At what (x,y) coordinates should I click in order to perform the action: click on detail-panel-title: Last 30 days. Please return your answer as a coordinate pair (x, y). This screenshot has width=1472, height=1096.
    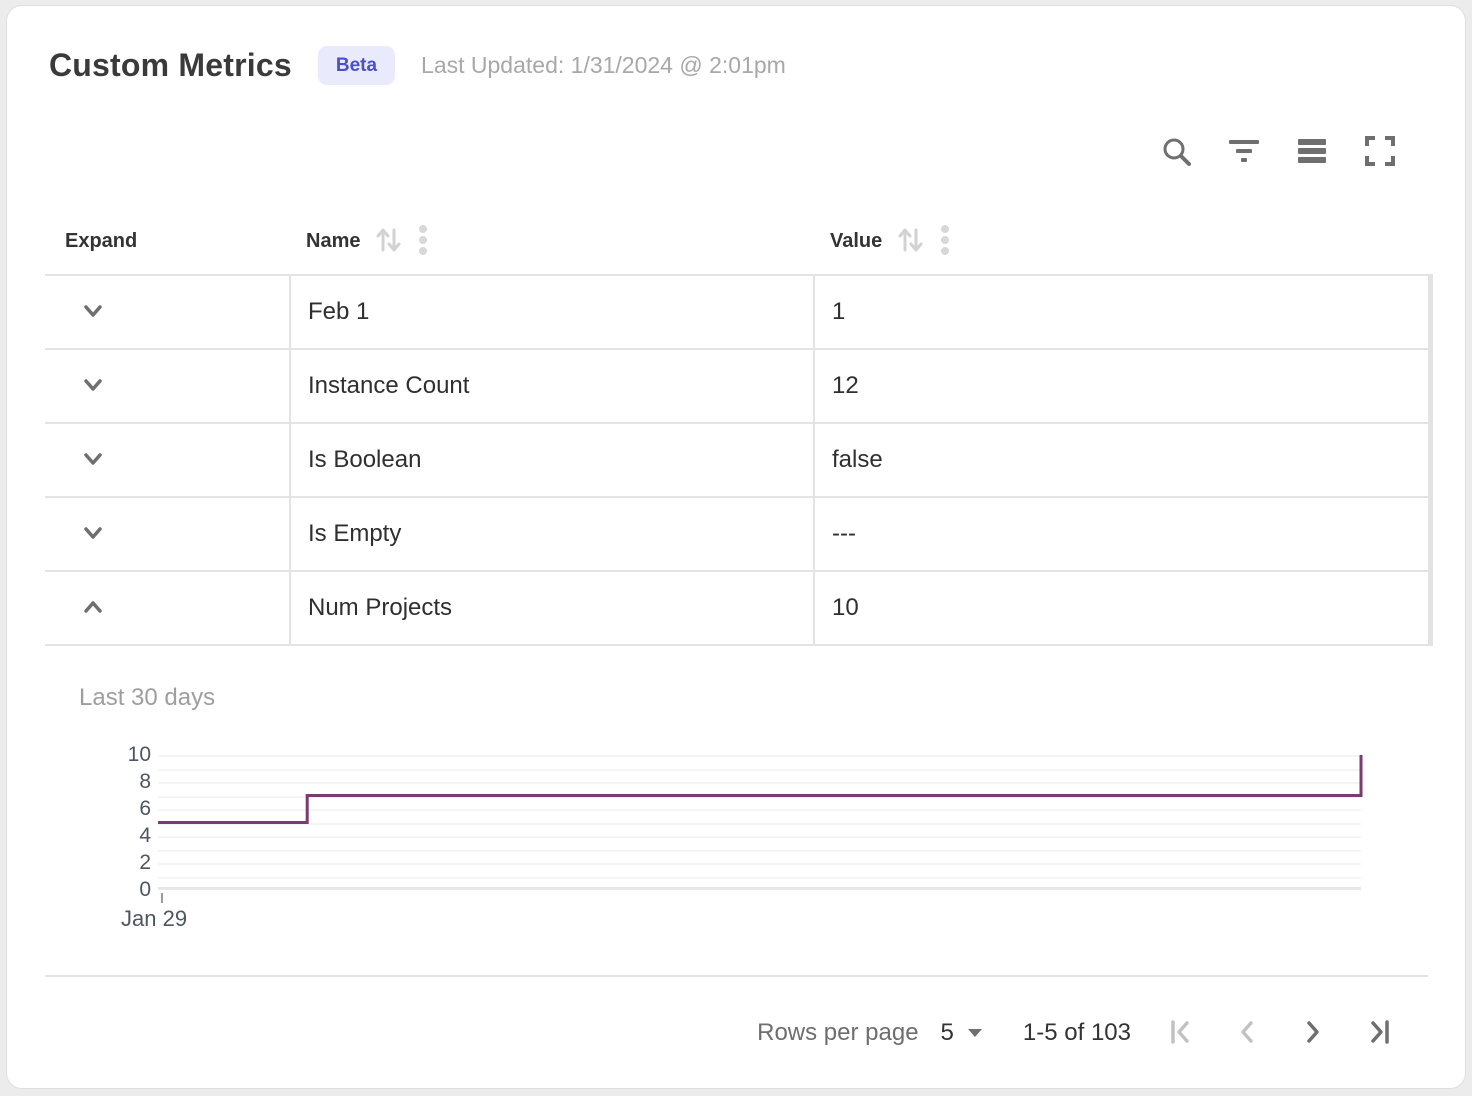
    Looking at the image, I should click on (147, 697).